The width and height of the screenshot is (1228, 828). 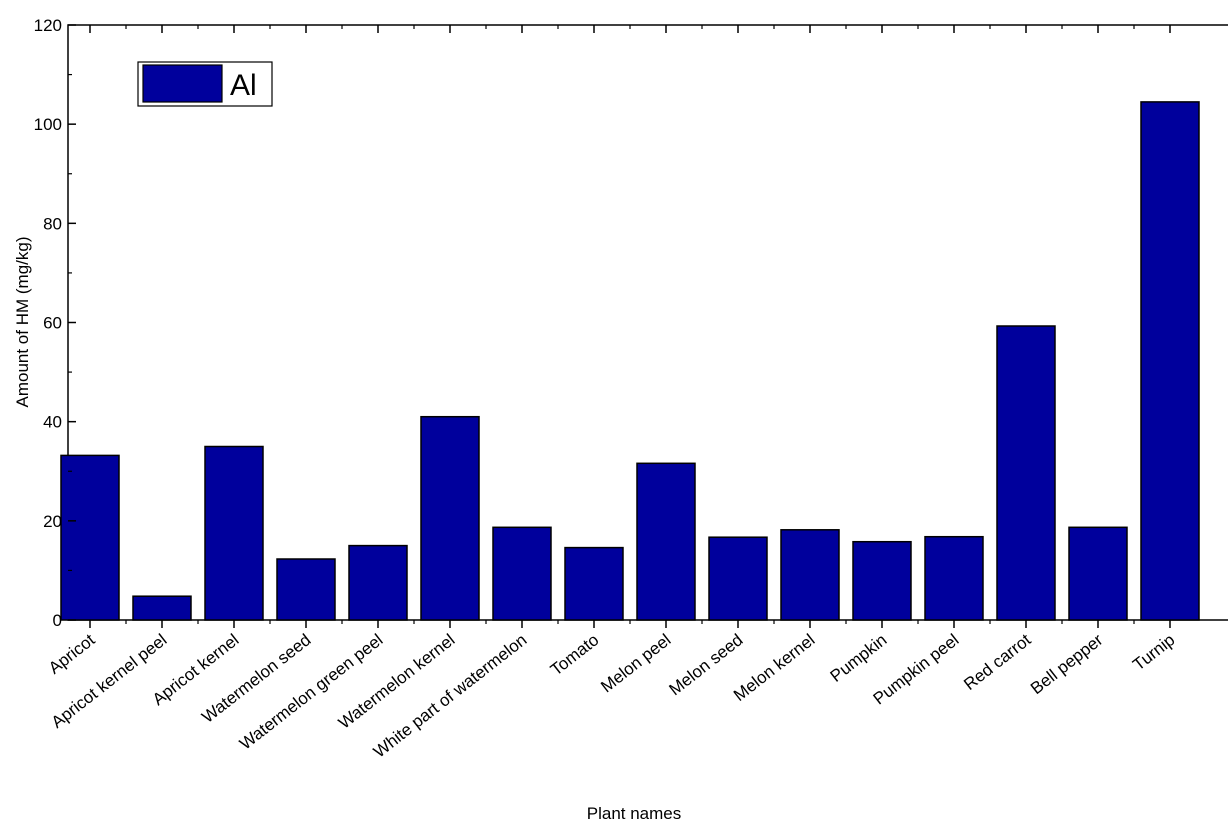 What do you see at coordinates (234, 533) in the screenshot?
I see `bar-apricot-kernel` at bounding box center [234, 533].